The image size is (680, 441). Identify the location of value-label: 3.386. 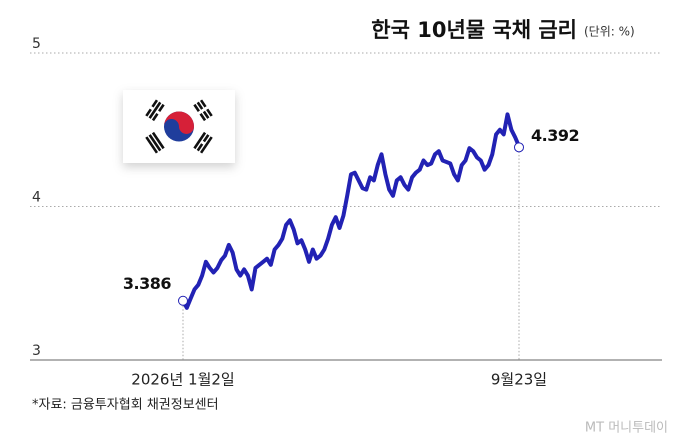
(147, 283).